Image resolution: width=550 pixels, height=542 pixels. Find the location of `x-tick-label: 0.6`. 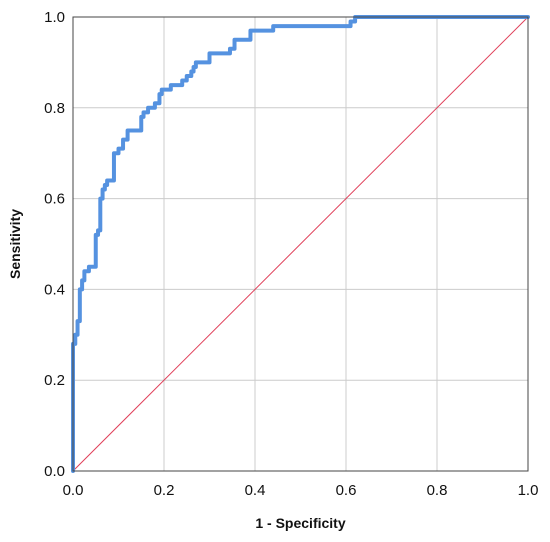

x-tick-label: 0.6 is located at coordinates (346, 490).